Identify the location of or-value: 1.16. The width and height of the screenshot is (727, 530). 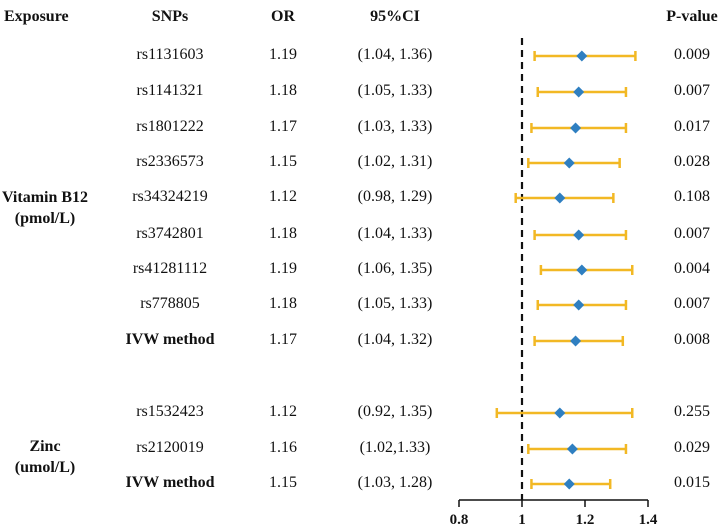
(283, 447).